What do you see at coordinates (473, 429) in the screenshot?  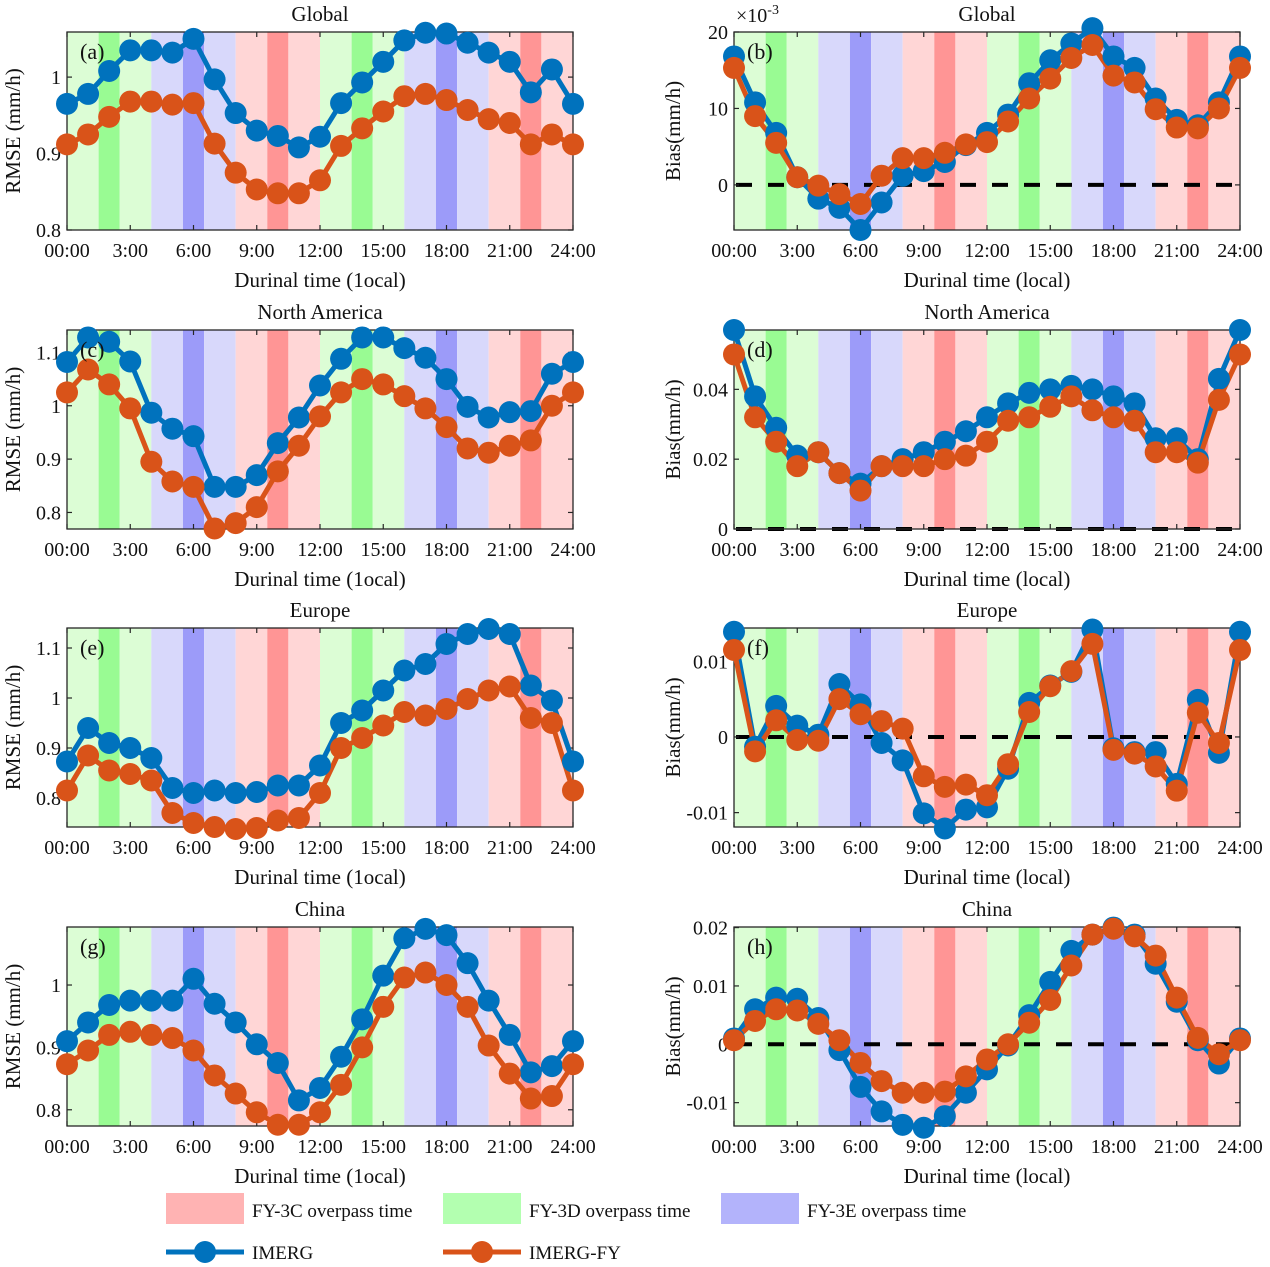 I see `band-fy-3e-light` at bounding box center [473, 429].